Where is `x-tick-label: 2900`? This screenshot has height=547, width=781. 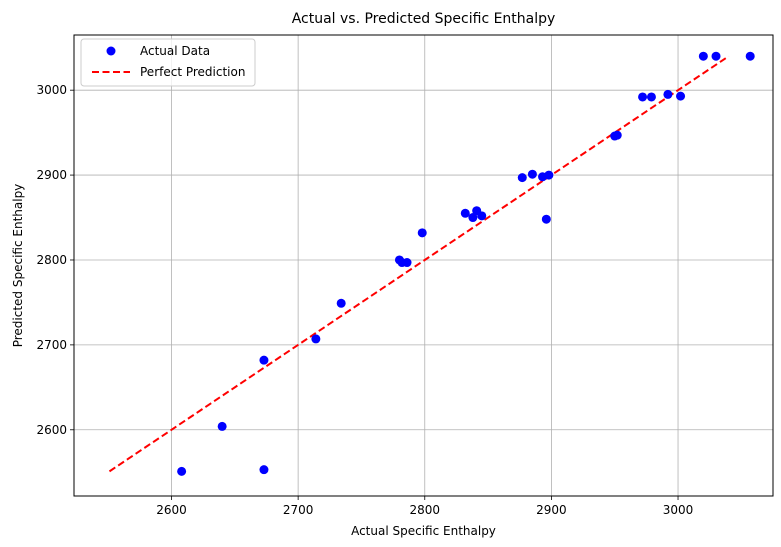 x-tick-label: 2900 is located at coordinates (551, 510).